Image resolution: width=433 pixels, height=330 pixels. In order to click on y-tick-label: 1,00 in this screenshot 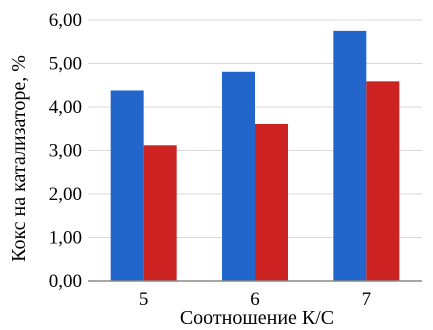, I will do `click(65, 238)`.